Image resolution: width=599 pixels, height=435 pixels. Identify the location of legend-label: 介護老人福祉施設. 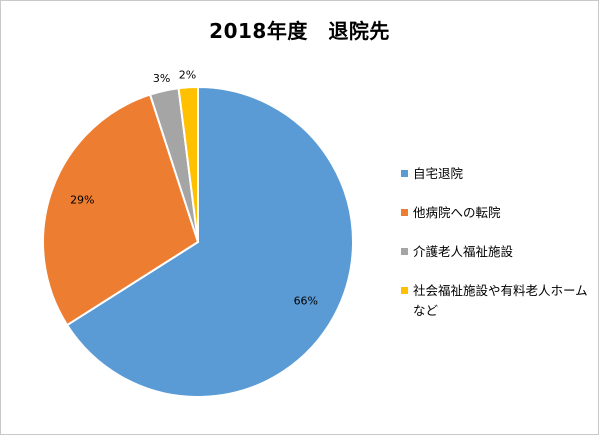
(463, 251).